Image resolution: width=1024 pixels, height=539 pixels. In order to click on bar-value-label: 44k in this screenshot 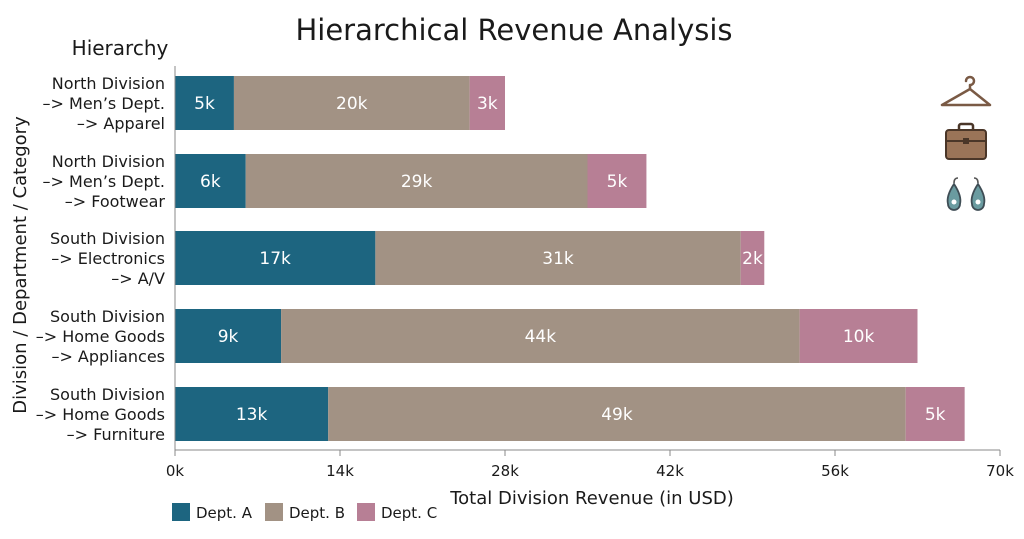, I will do `click(541, 337)`.